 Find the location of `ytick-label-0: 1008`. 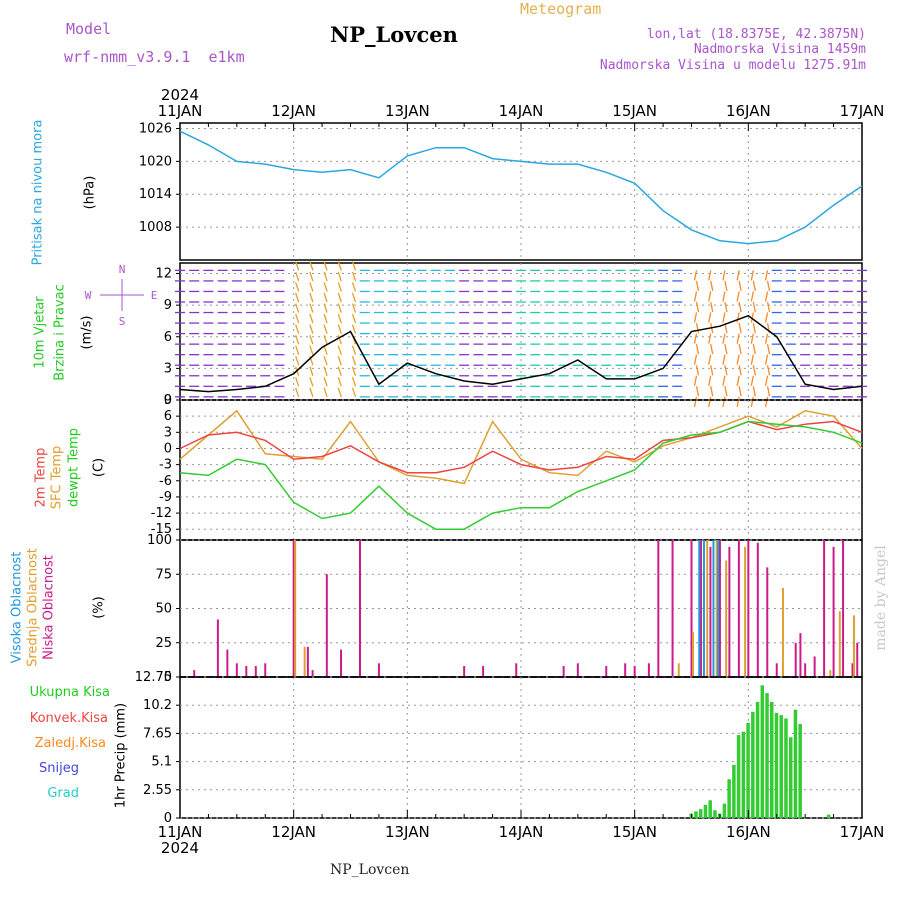

ytick-label-0: 1008 is located at coordinates (155, 227).